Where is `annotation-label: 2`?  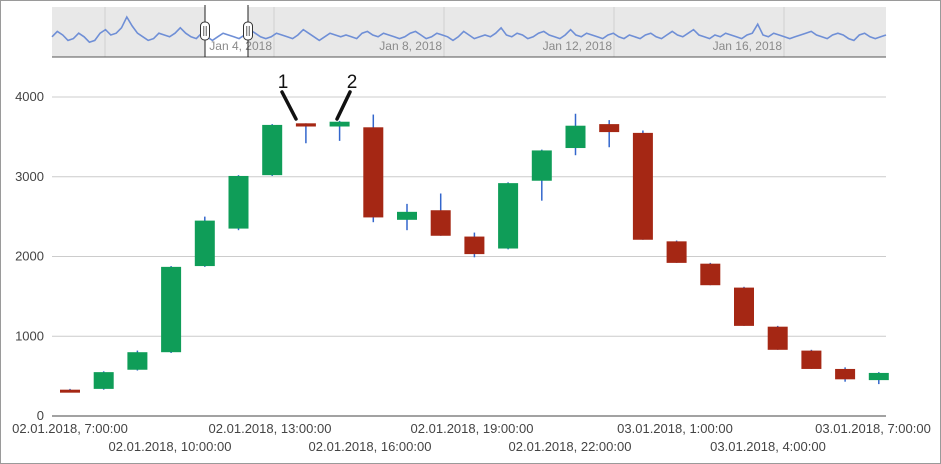
annotation-label: 2 is located at coordinates (352, 82).